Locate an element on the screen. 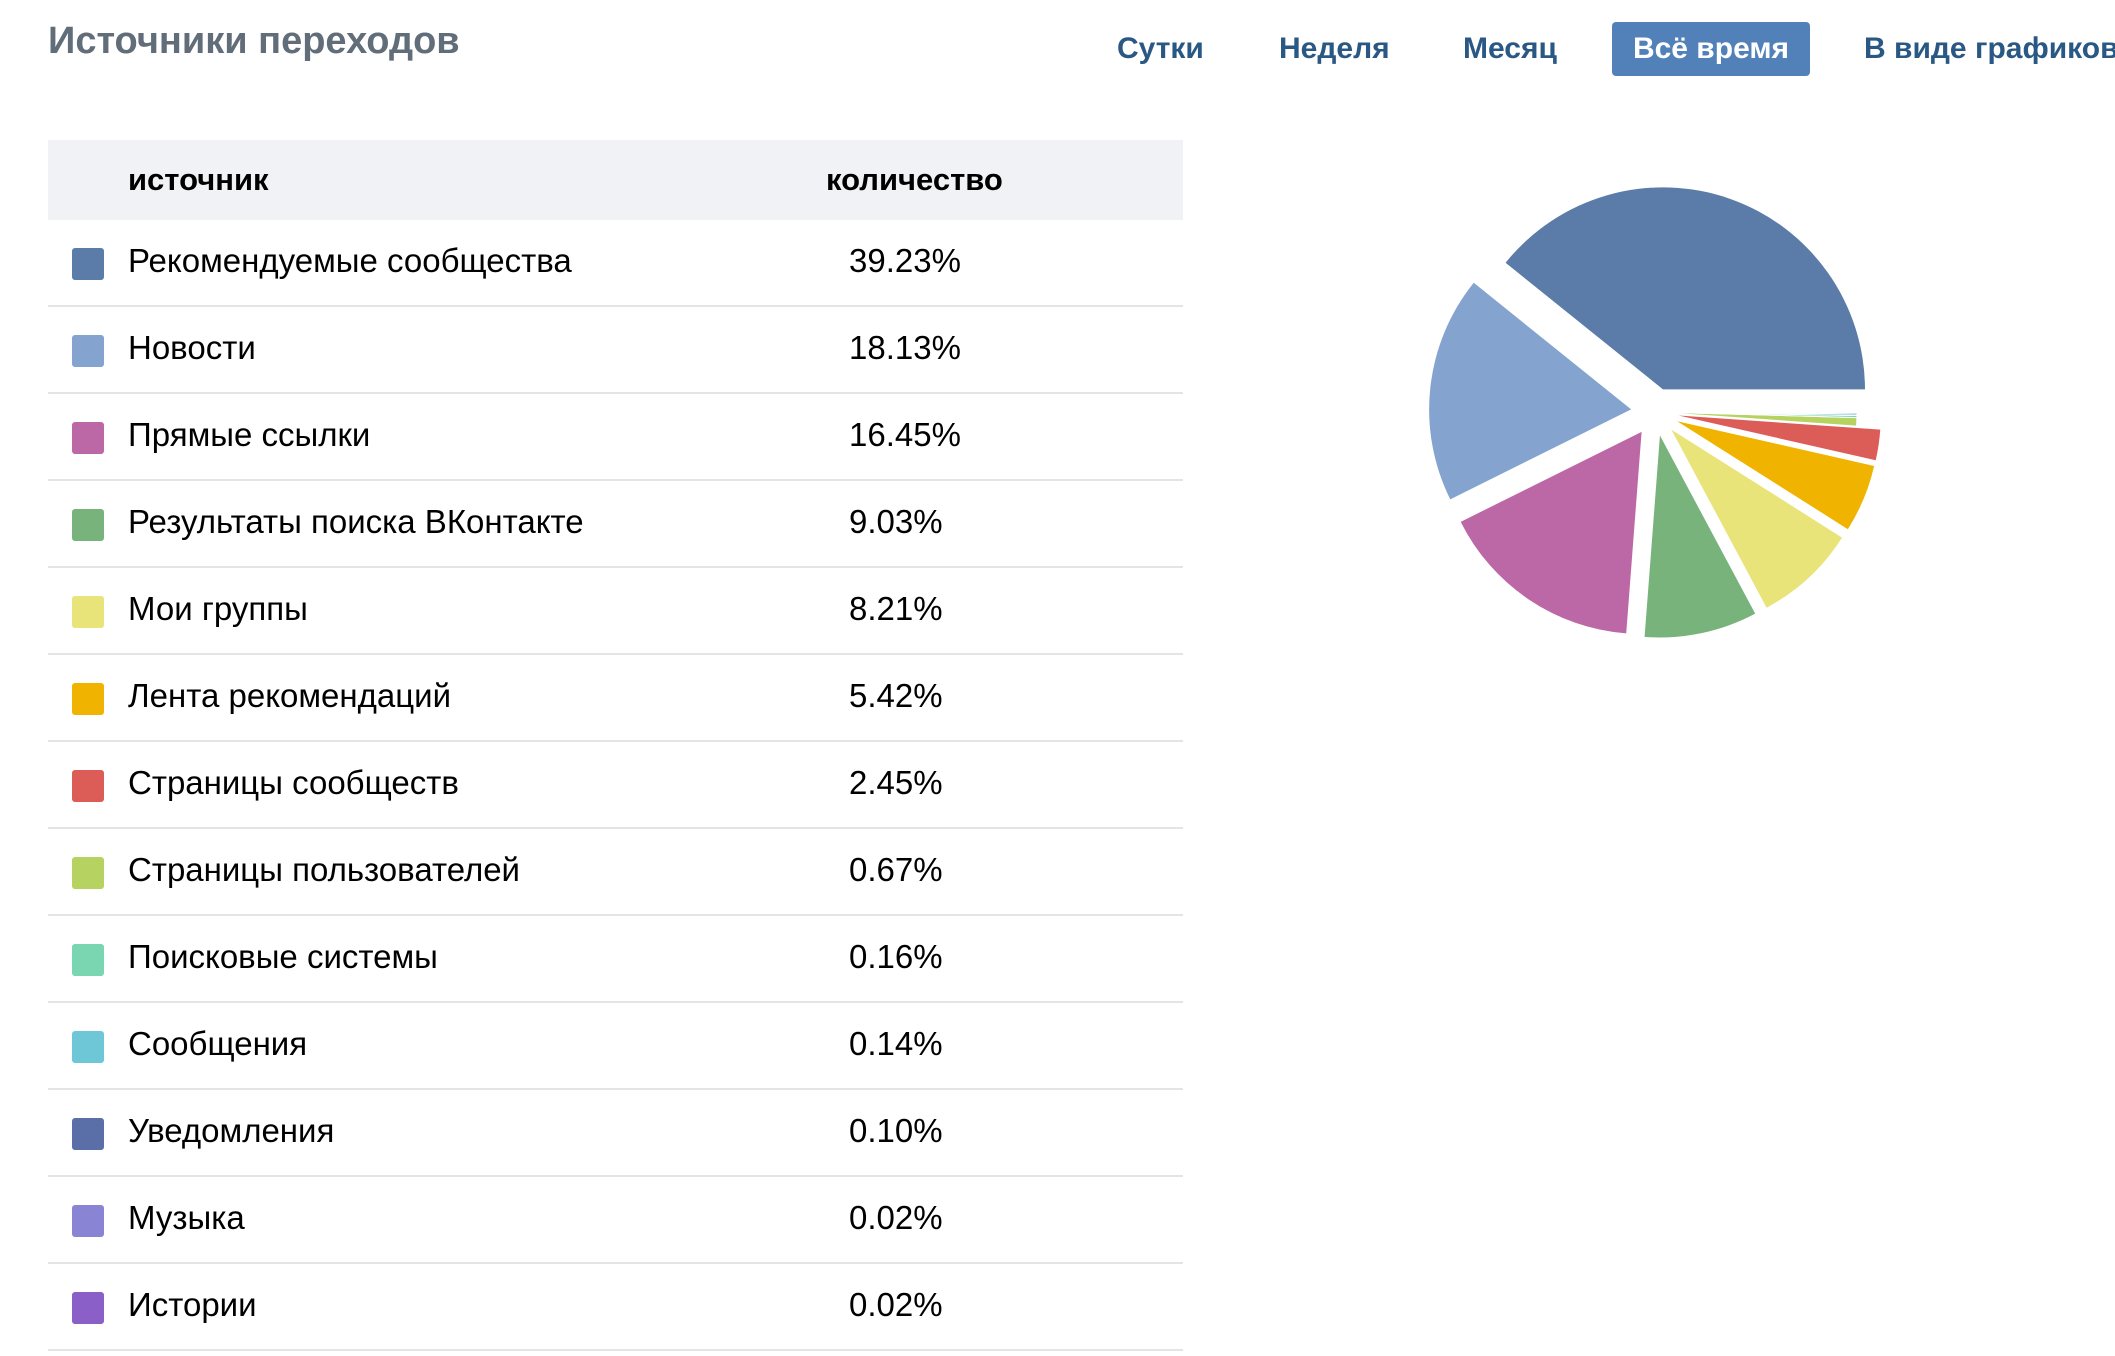 The width and height of the screenshot is (2115, 1356). source-name: Прямые ссылки is located at coordinates (249, 434).